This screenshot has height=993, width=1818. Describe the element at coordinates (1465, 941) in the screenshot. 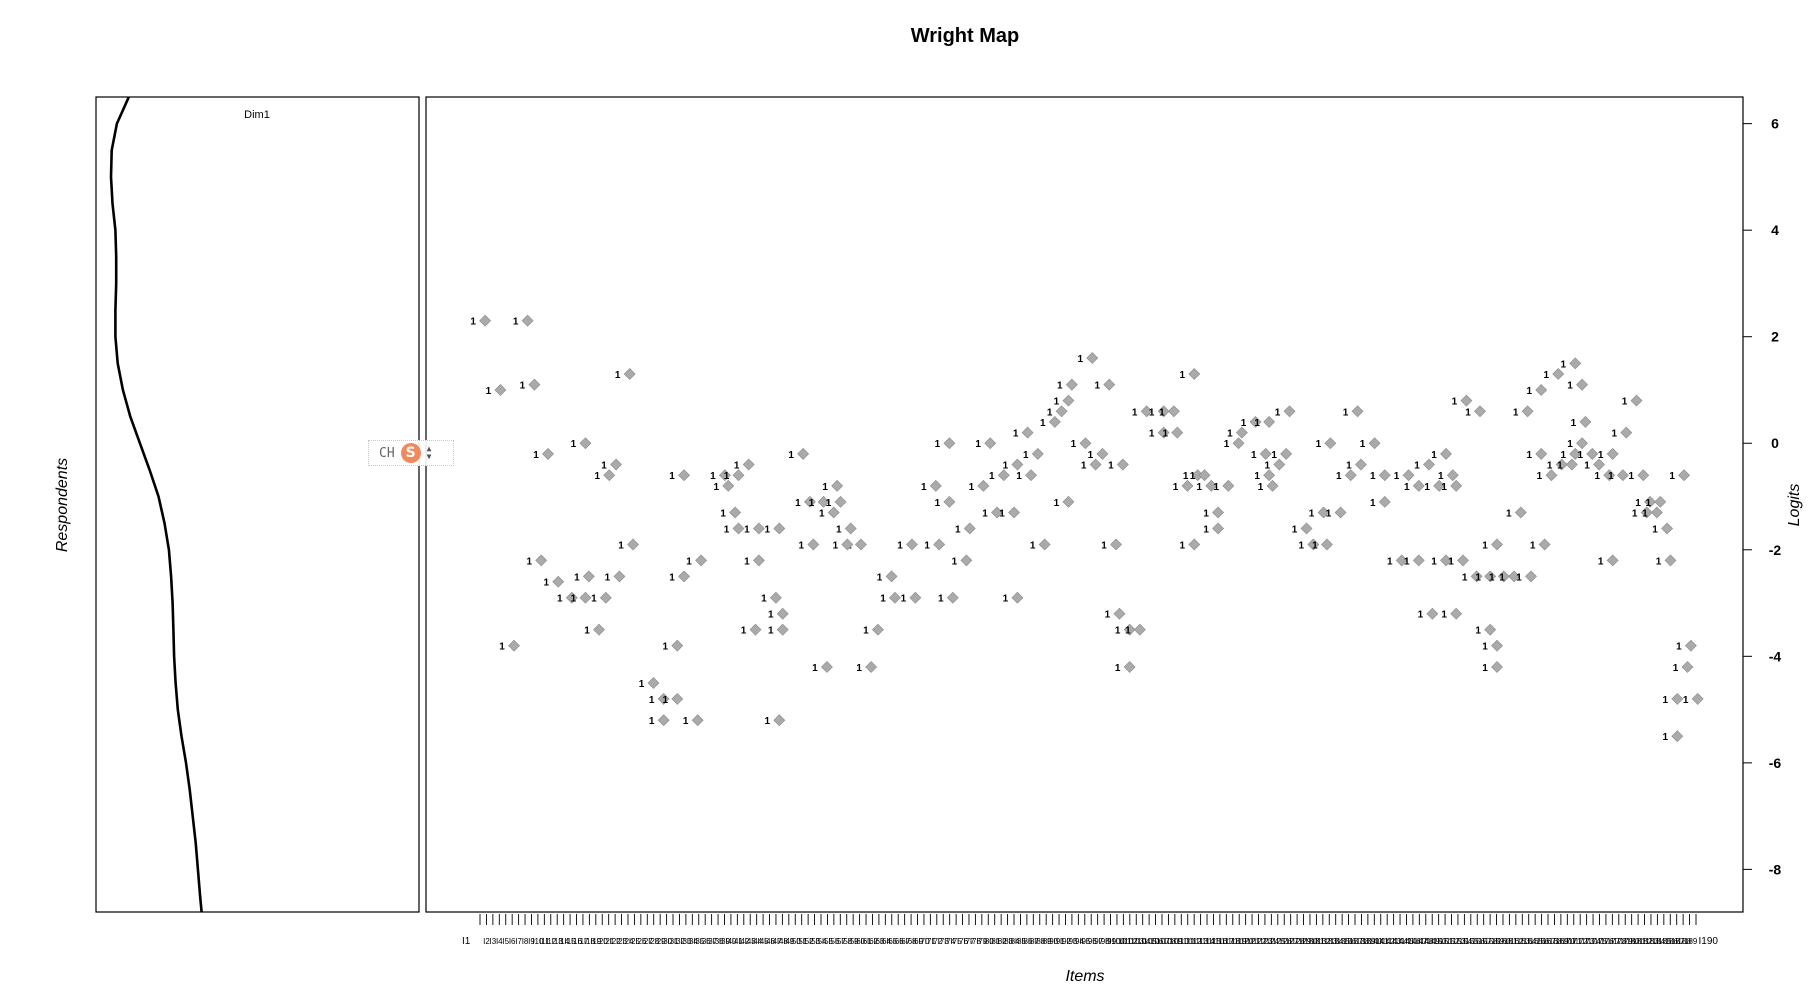

I see `item-tick-label: I154` at that location.